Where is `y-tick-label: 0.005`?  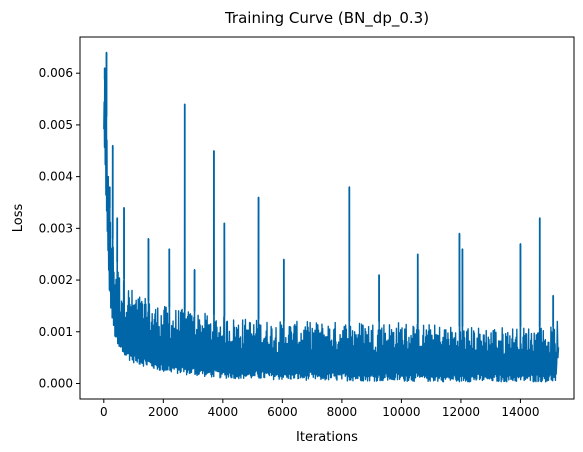
y-tick-label: 0.005 is located at coordinates (56, 125).